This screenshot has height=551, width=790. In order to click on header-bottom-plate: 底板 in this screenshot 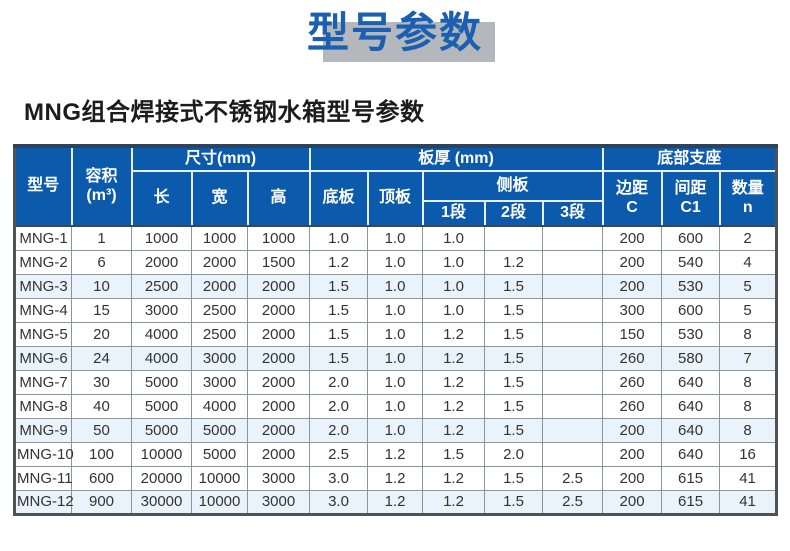, I will do `click(338, 198)`.